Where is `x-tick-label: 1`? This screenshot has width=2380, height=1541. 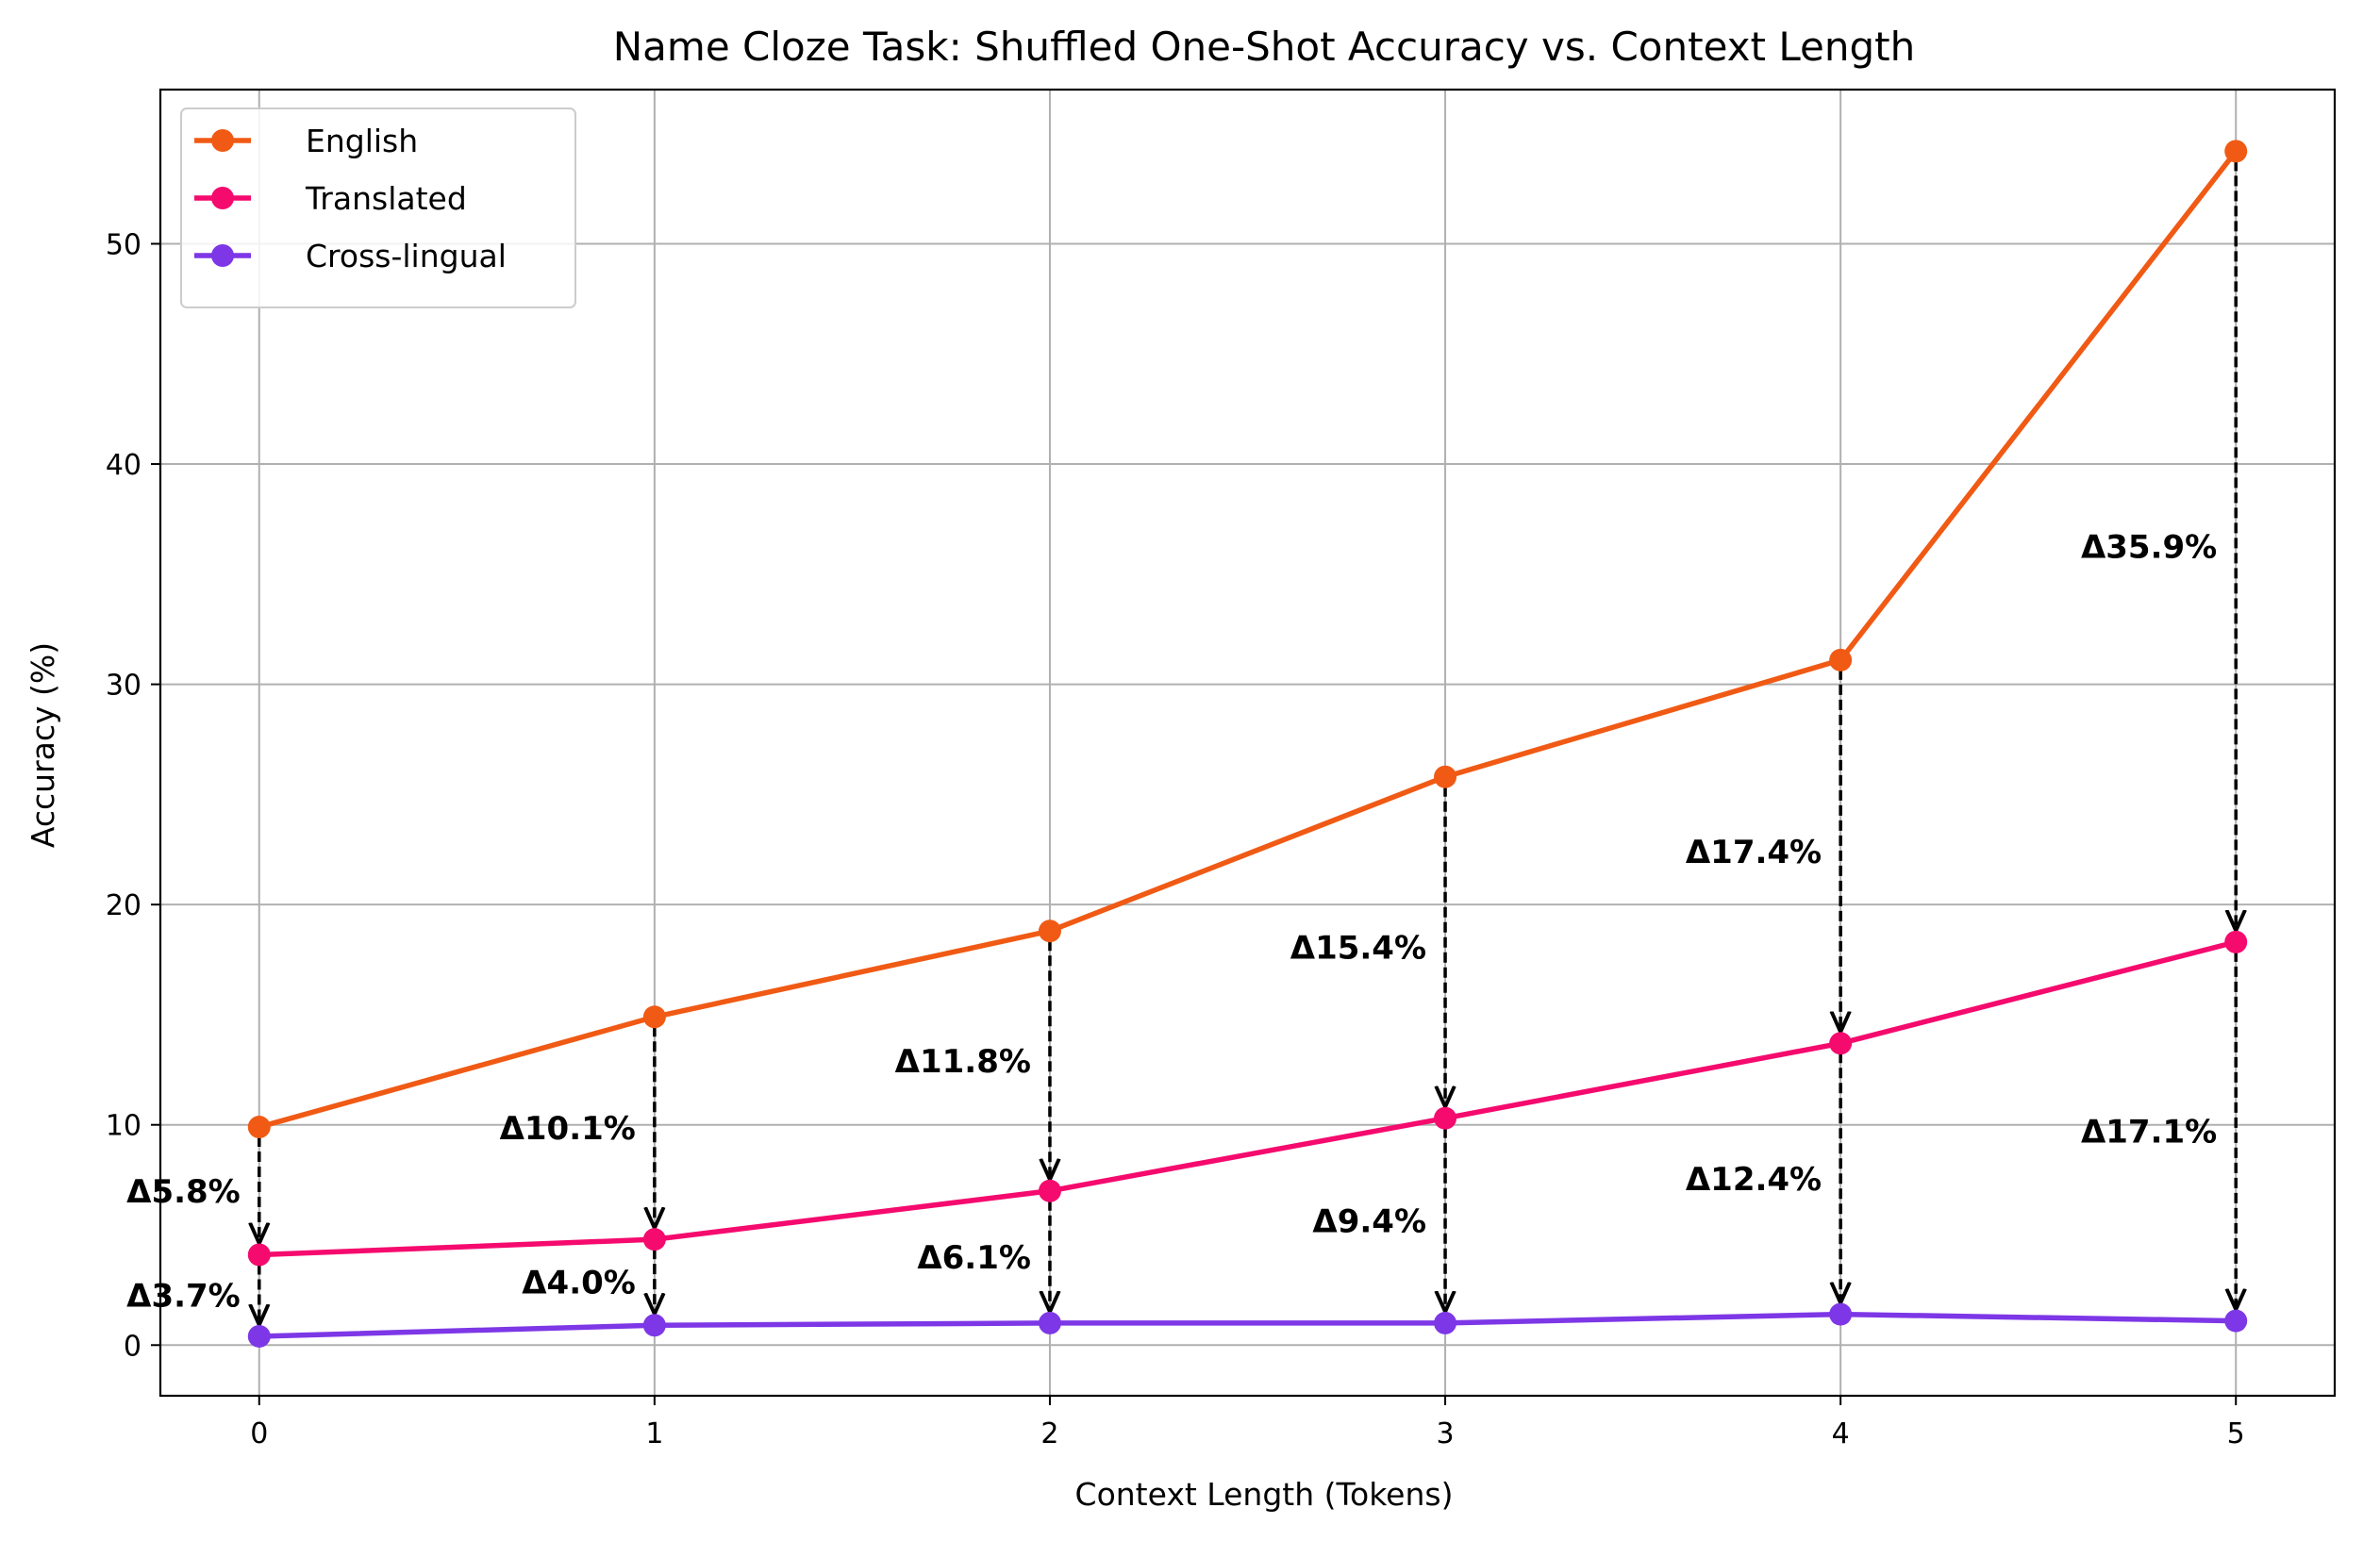 x-tick-label: 1 is located at coordinates (654, 1433).